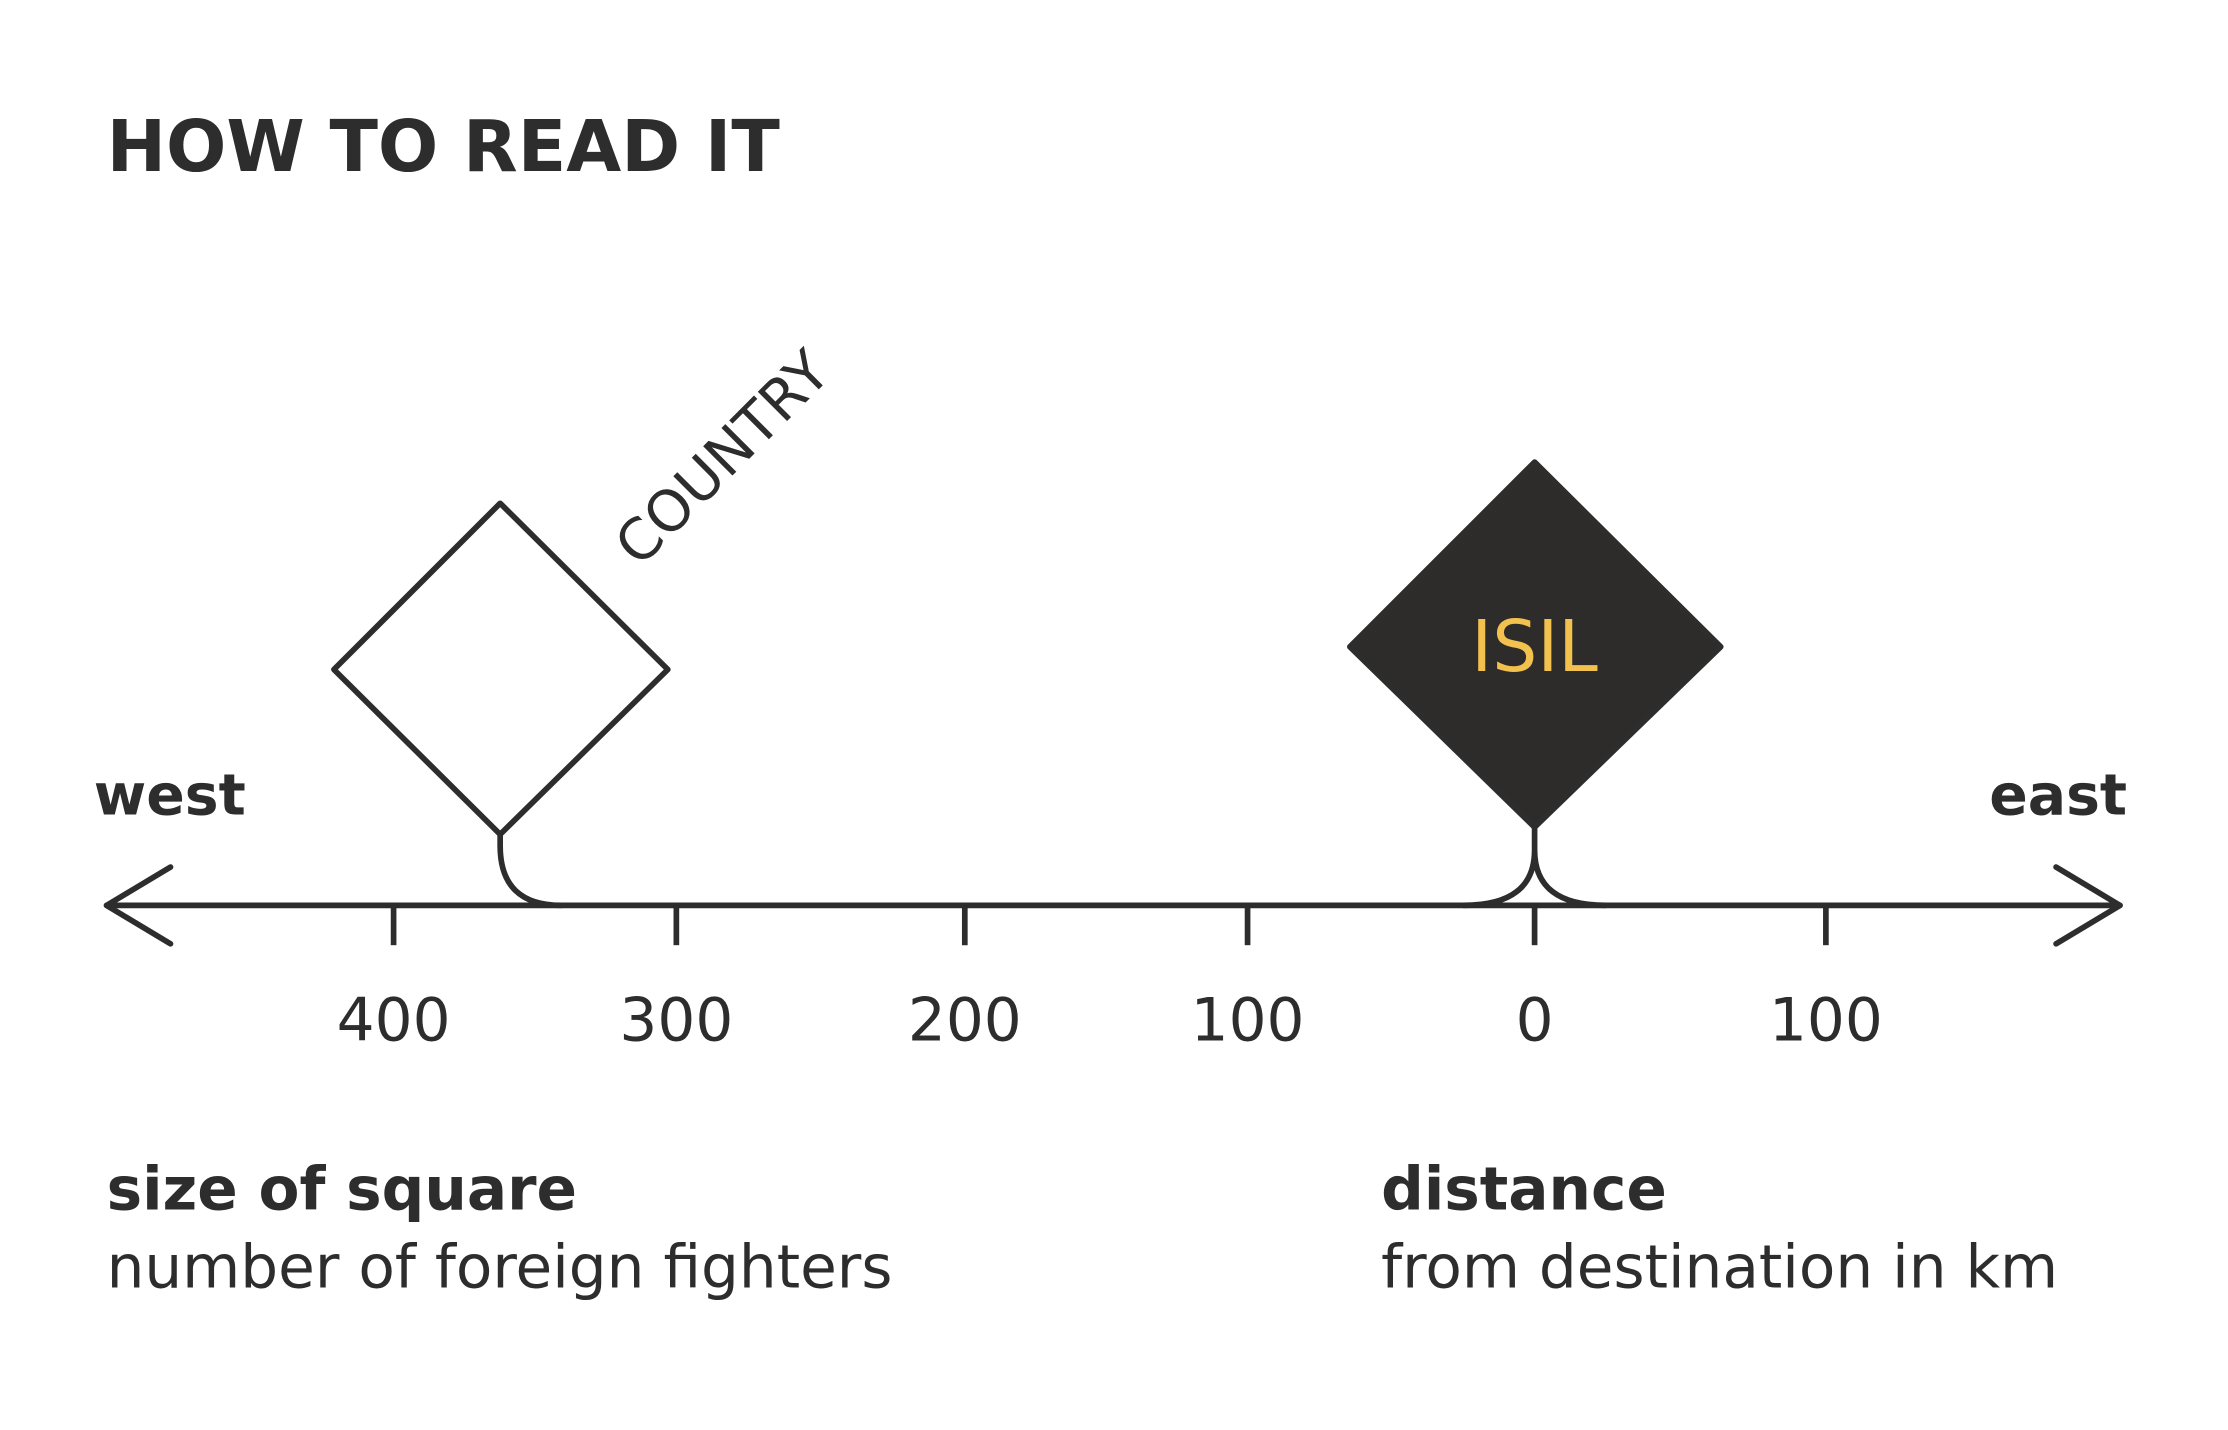 The width and height of the screenshot is (2228, 1430). Describe the element at coordinates (170, 795) in the screenshot. I see `west-label: west` at that location.